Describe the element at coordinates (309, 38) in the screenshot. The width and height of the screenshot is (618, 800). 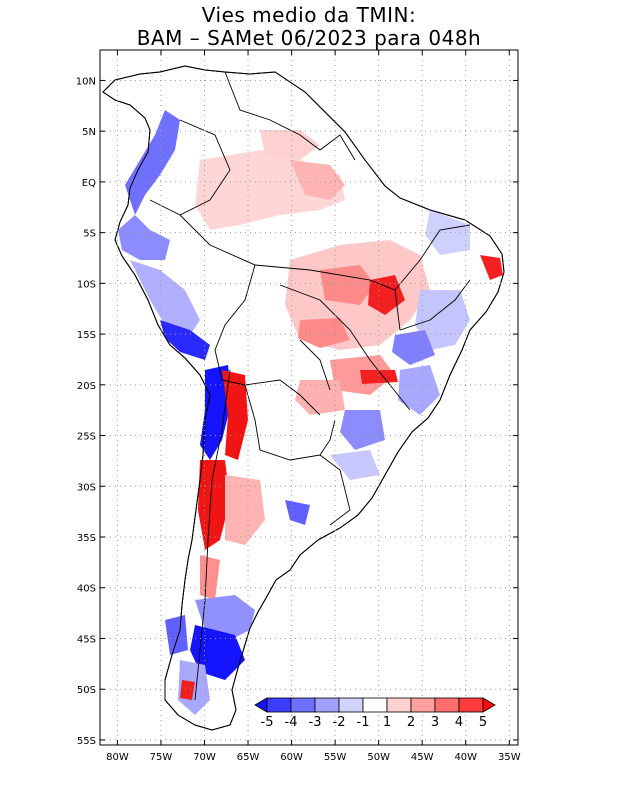
I see `map-subtitle: BAM – SAMet 06/2023 para 048h` at that location.